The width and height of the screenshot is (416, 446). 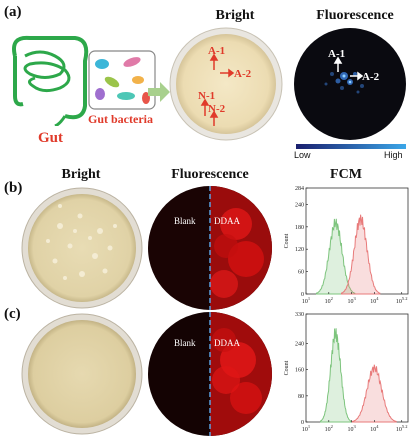 I want to click on fluor-arrows-icon, so click(x=348, y=68).